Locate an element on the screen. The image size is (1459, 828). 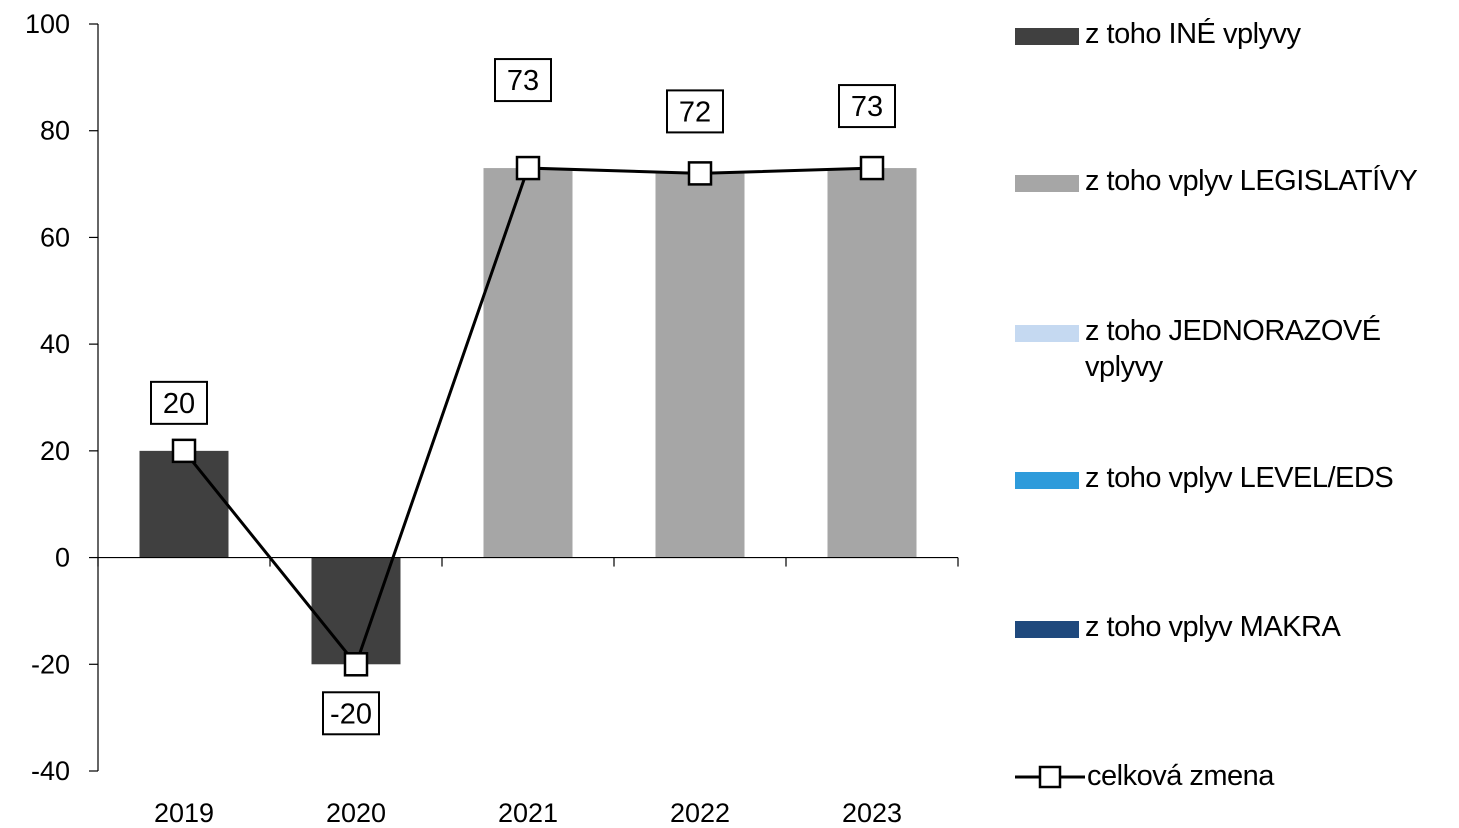
y-tick-label: 40 is located at coordinates (55, 344).